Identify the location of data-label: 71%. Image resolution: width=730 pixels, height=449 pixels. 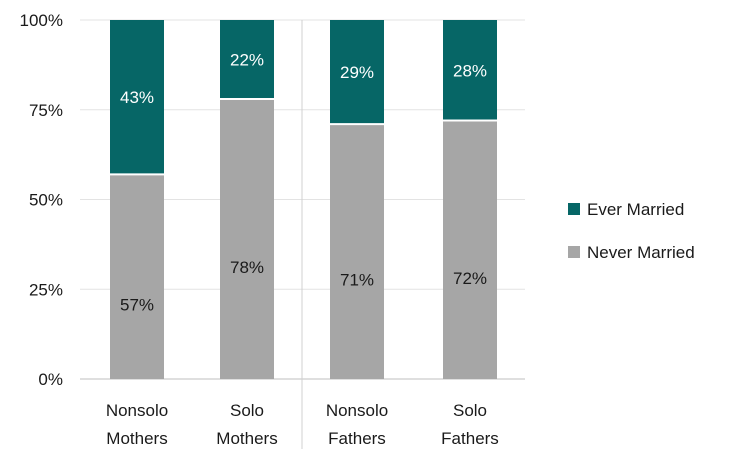
(357, 280).